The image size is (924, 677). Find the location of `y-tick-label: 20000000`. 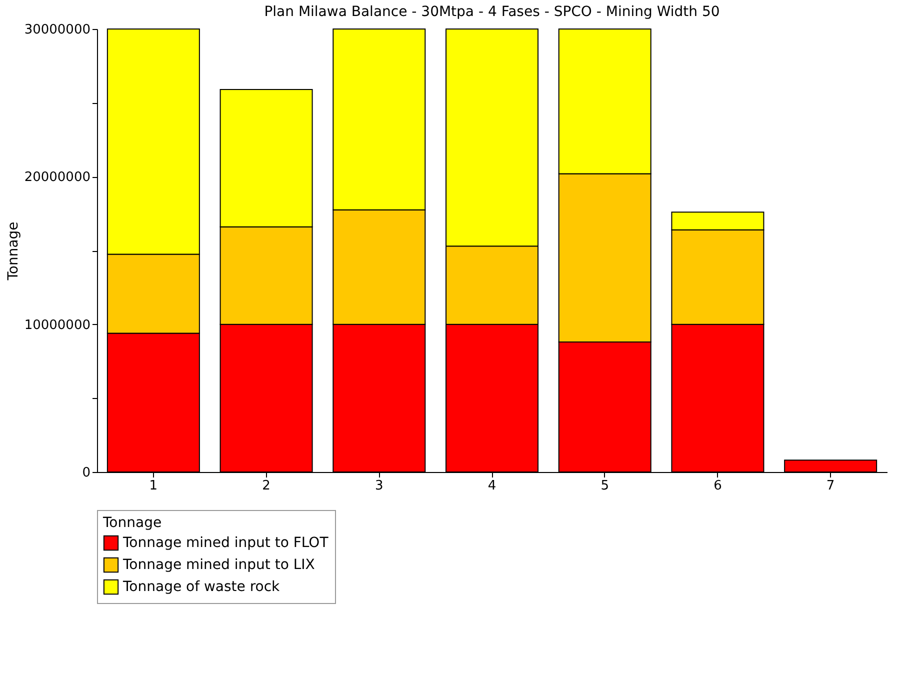

y-tick-label: 20000000 is located at coordinates (57, 178).